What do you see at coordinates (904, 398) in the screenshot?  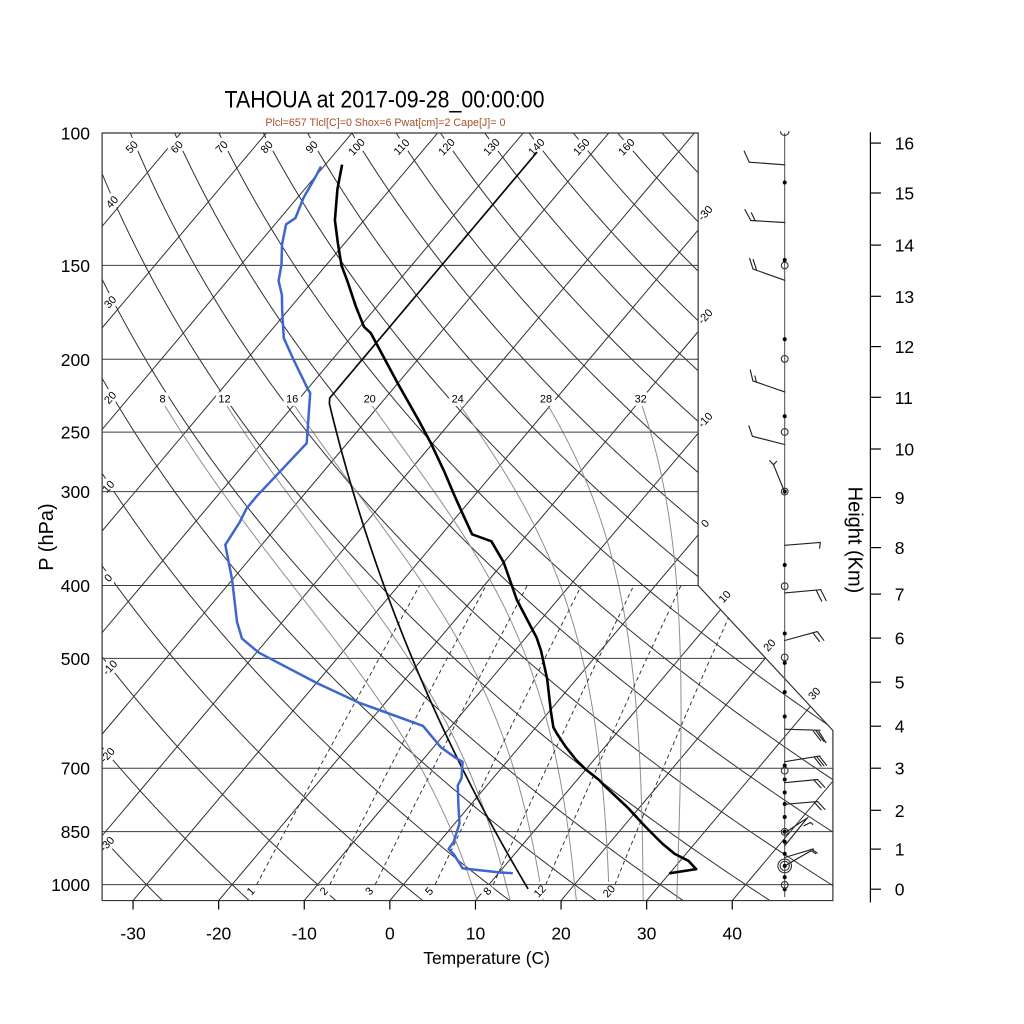 I see `svg-text: 11` at bounding box center [904, 398].